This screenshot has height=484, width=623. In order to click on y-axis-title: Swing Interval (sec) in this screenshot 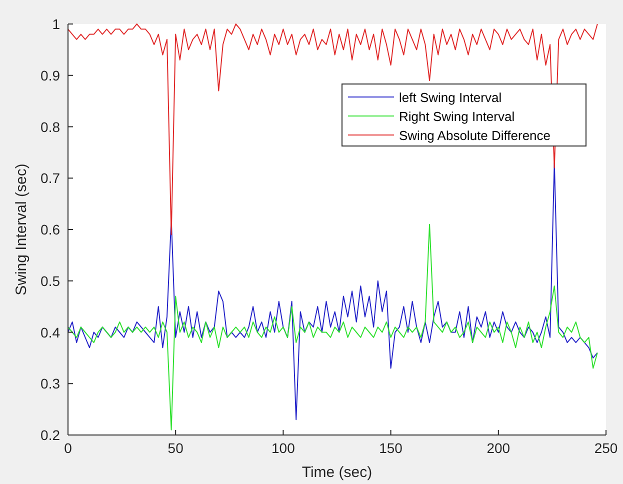, I will do `click(21, 230)`.